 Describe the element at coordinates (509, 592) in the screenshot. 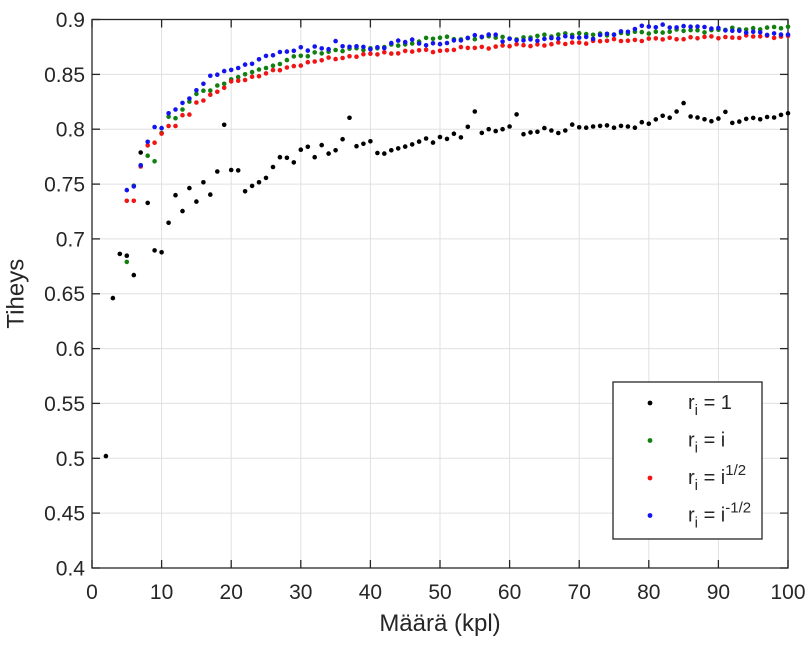

I see `svg-text: 60` at that location.